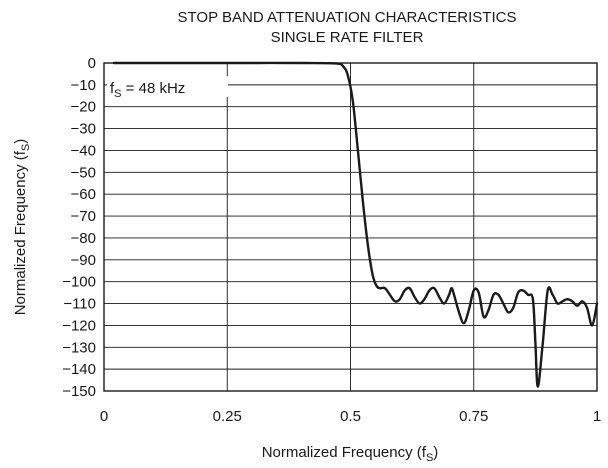 The width and height of the screenshot is (608, 468). I want to click on y-tick-label: −90, so click(83, 260).